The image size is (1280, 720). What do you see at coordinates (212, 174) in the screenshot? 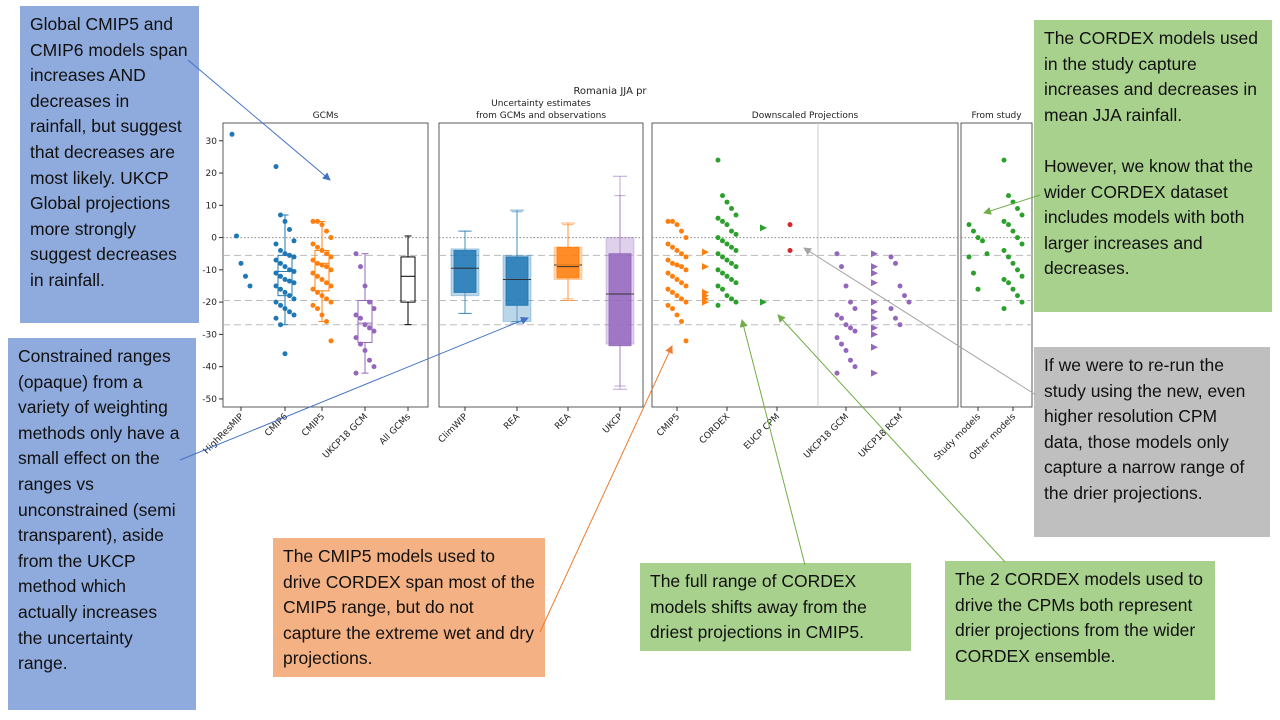
I see `y-tick-label: 20` at bounding box center [212, 174].